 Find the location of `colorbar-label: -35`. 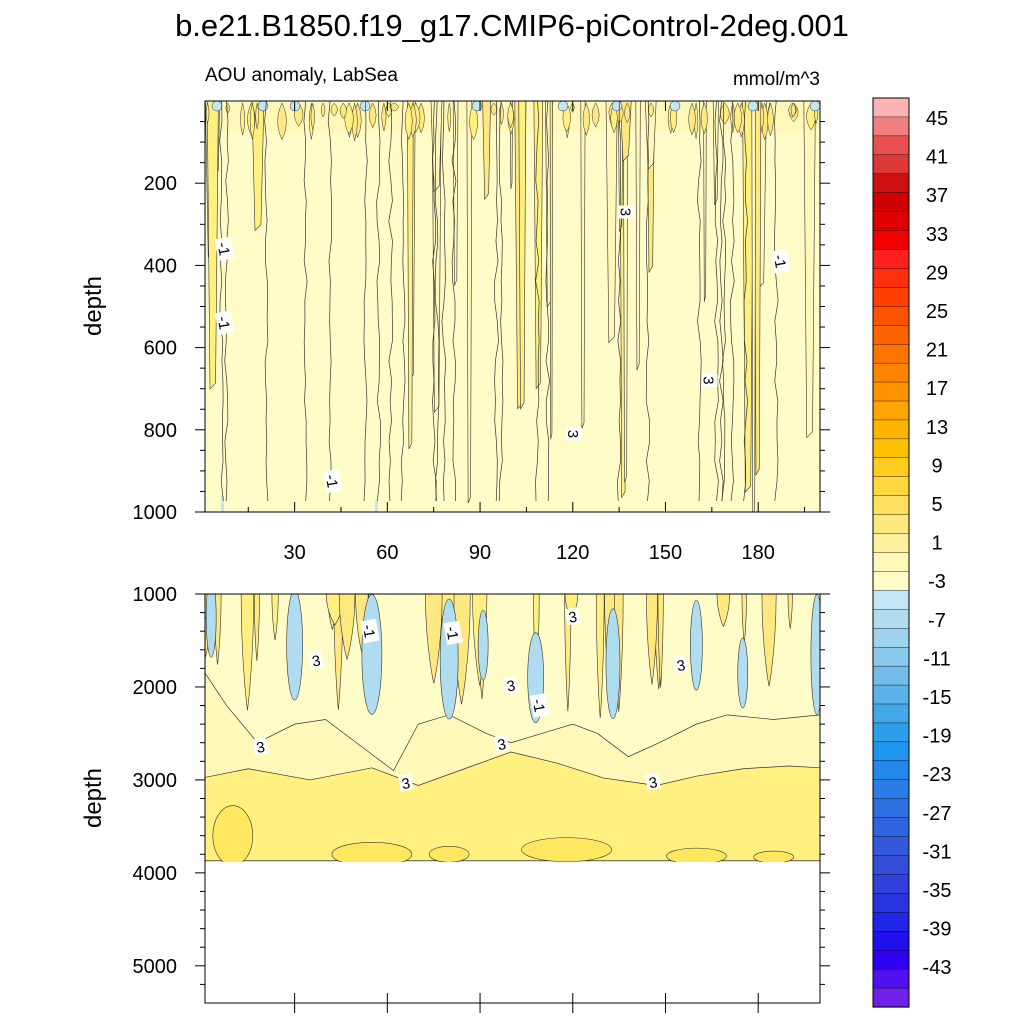

colorbar-label: -35 is located at coordinates (937, 891).